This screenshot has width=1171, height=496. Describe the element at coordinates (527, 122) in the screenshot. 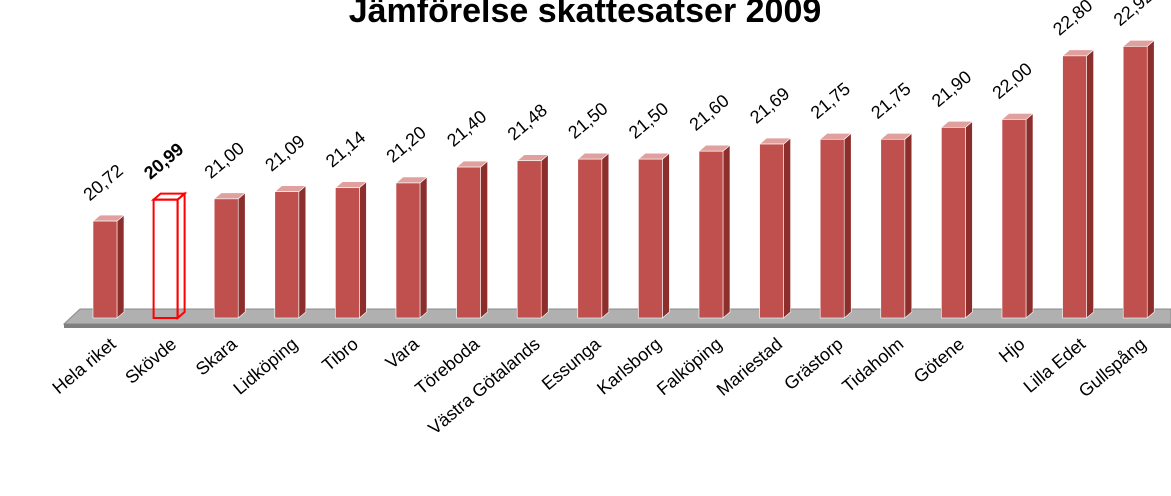

I see `value-label: 21,48` at that location.